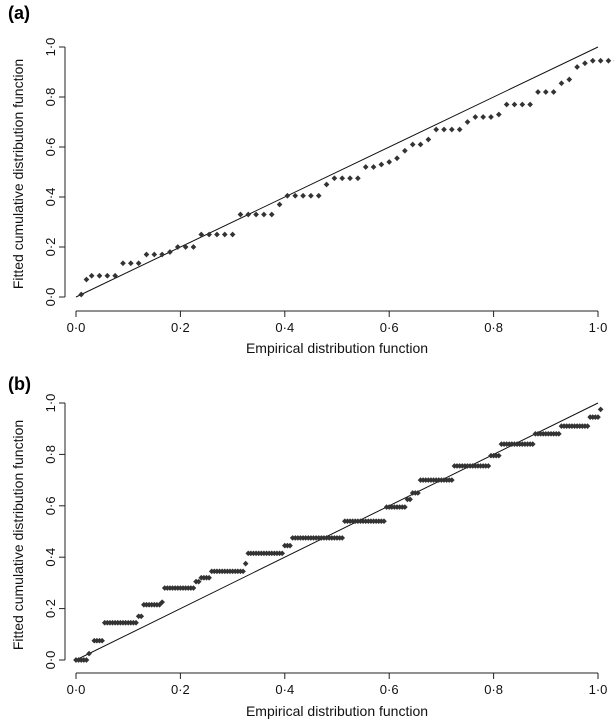 This screenshot has height=722, width=614. Describe the element at coordinates (76, 689) in the screenshot. I see `x-tick-label: 0·0` at that location.